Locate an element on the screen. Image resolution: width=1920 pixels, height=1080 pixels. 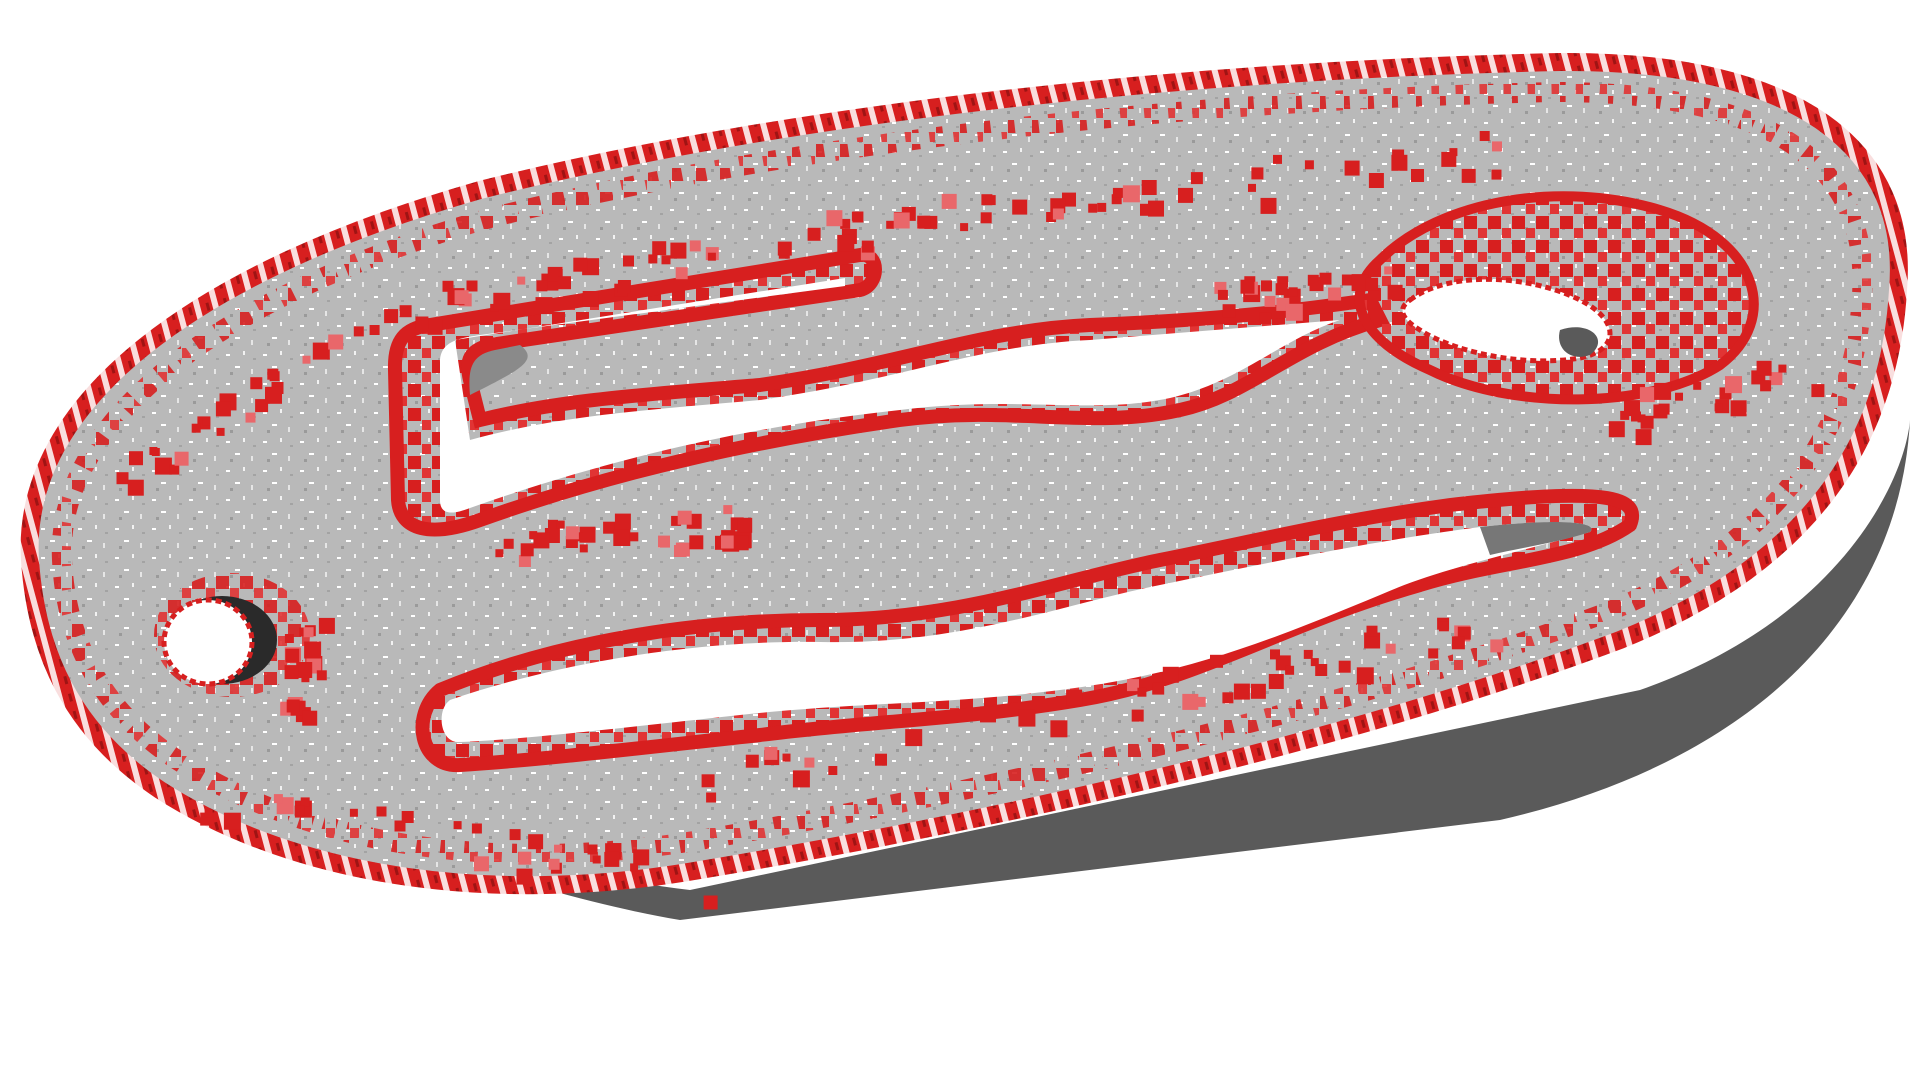
right-eye-hole is located at coordinates (1556, 298).